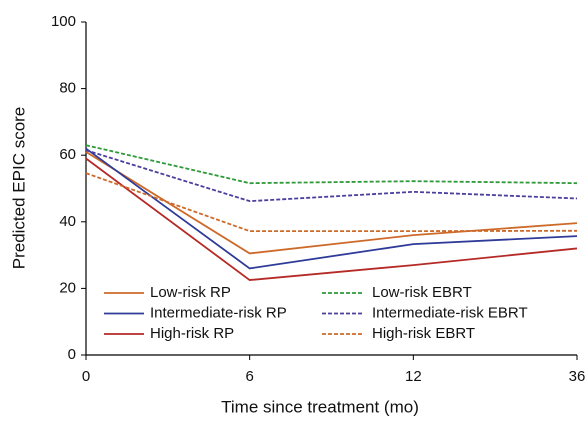 The image size is (588, 421). Describe the element at coordinates (249, 376) in the screenshot. I see `x-tick-label: 6` at that location.